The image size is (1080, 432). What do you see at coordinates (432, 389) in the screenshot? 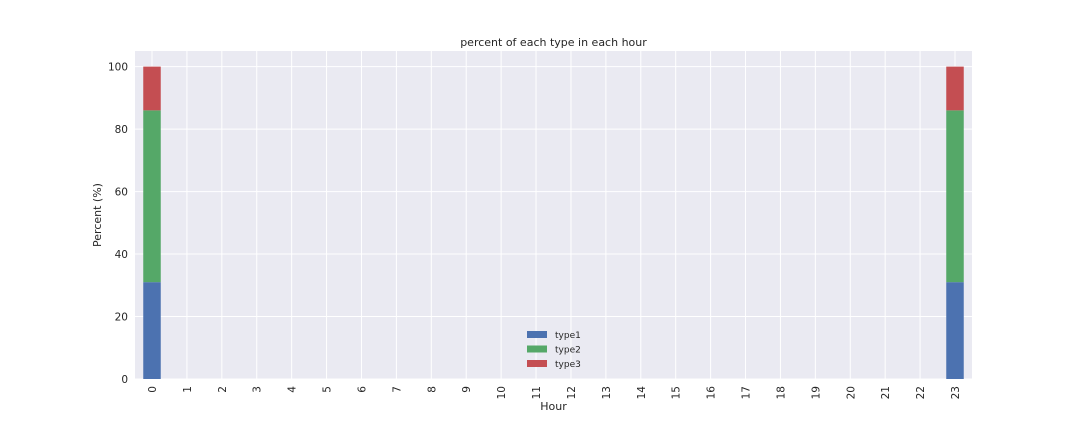
I see `x-tick-label: 8` at bounding box center [432, 389].